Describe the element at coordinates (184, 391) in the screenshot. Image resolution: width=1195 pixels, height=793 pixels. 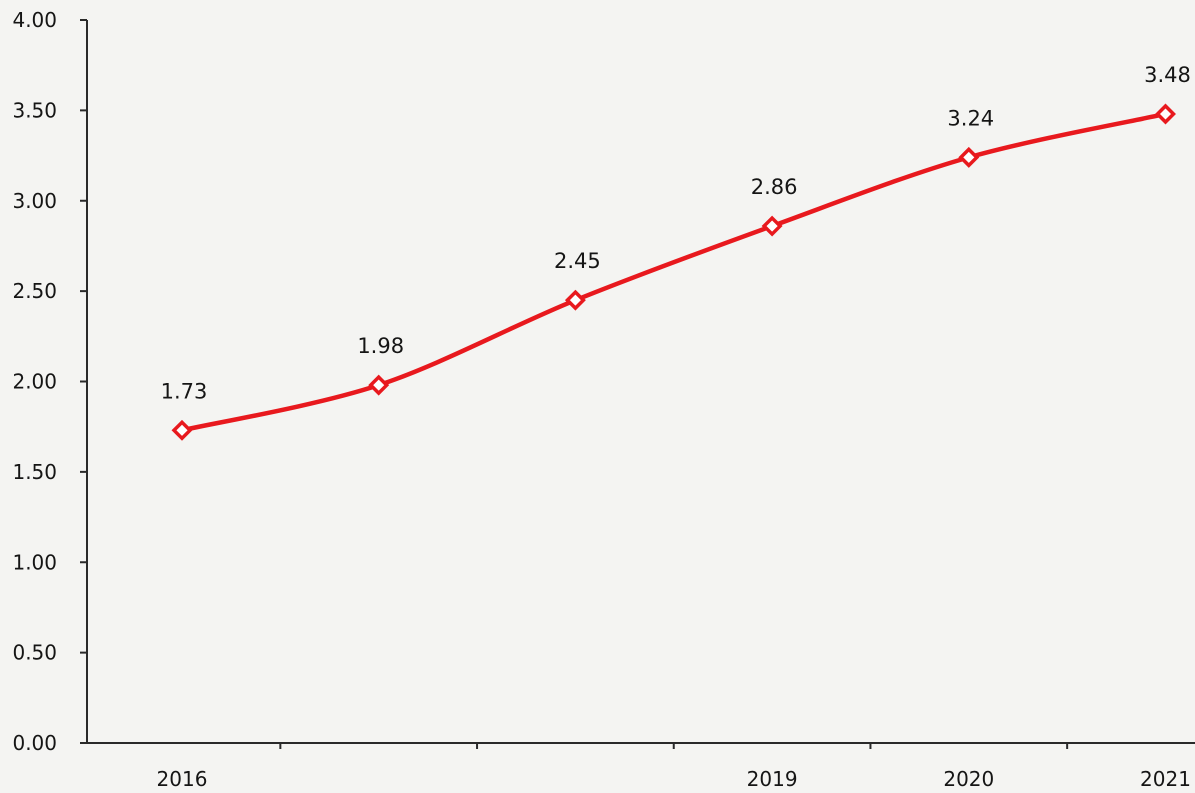
I see `data-label: 1.73` at that location.